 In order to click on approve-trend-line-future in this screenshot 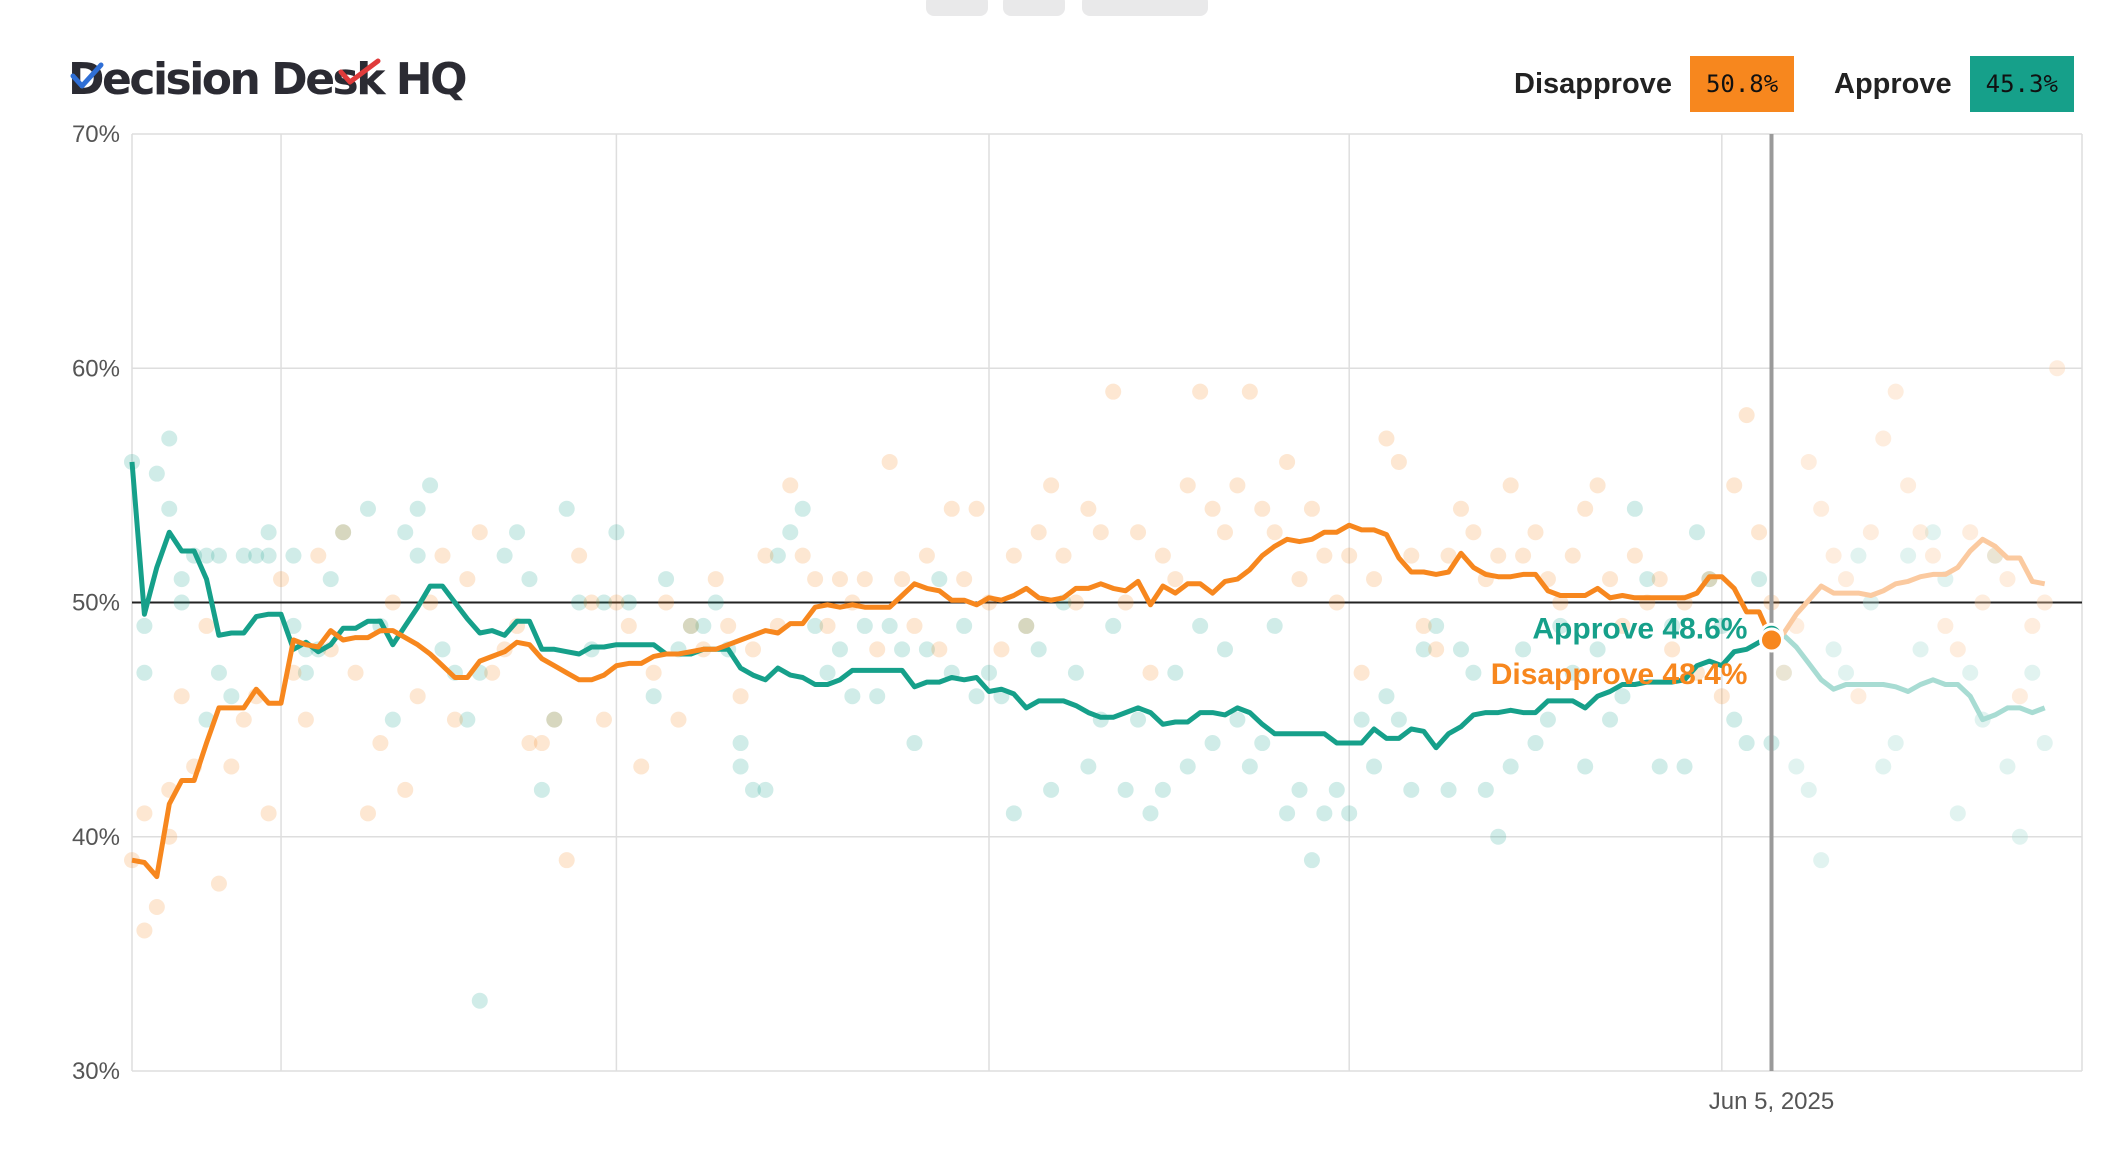, I will do `click(1908, 677)`.